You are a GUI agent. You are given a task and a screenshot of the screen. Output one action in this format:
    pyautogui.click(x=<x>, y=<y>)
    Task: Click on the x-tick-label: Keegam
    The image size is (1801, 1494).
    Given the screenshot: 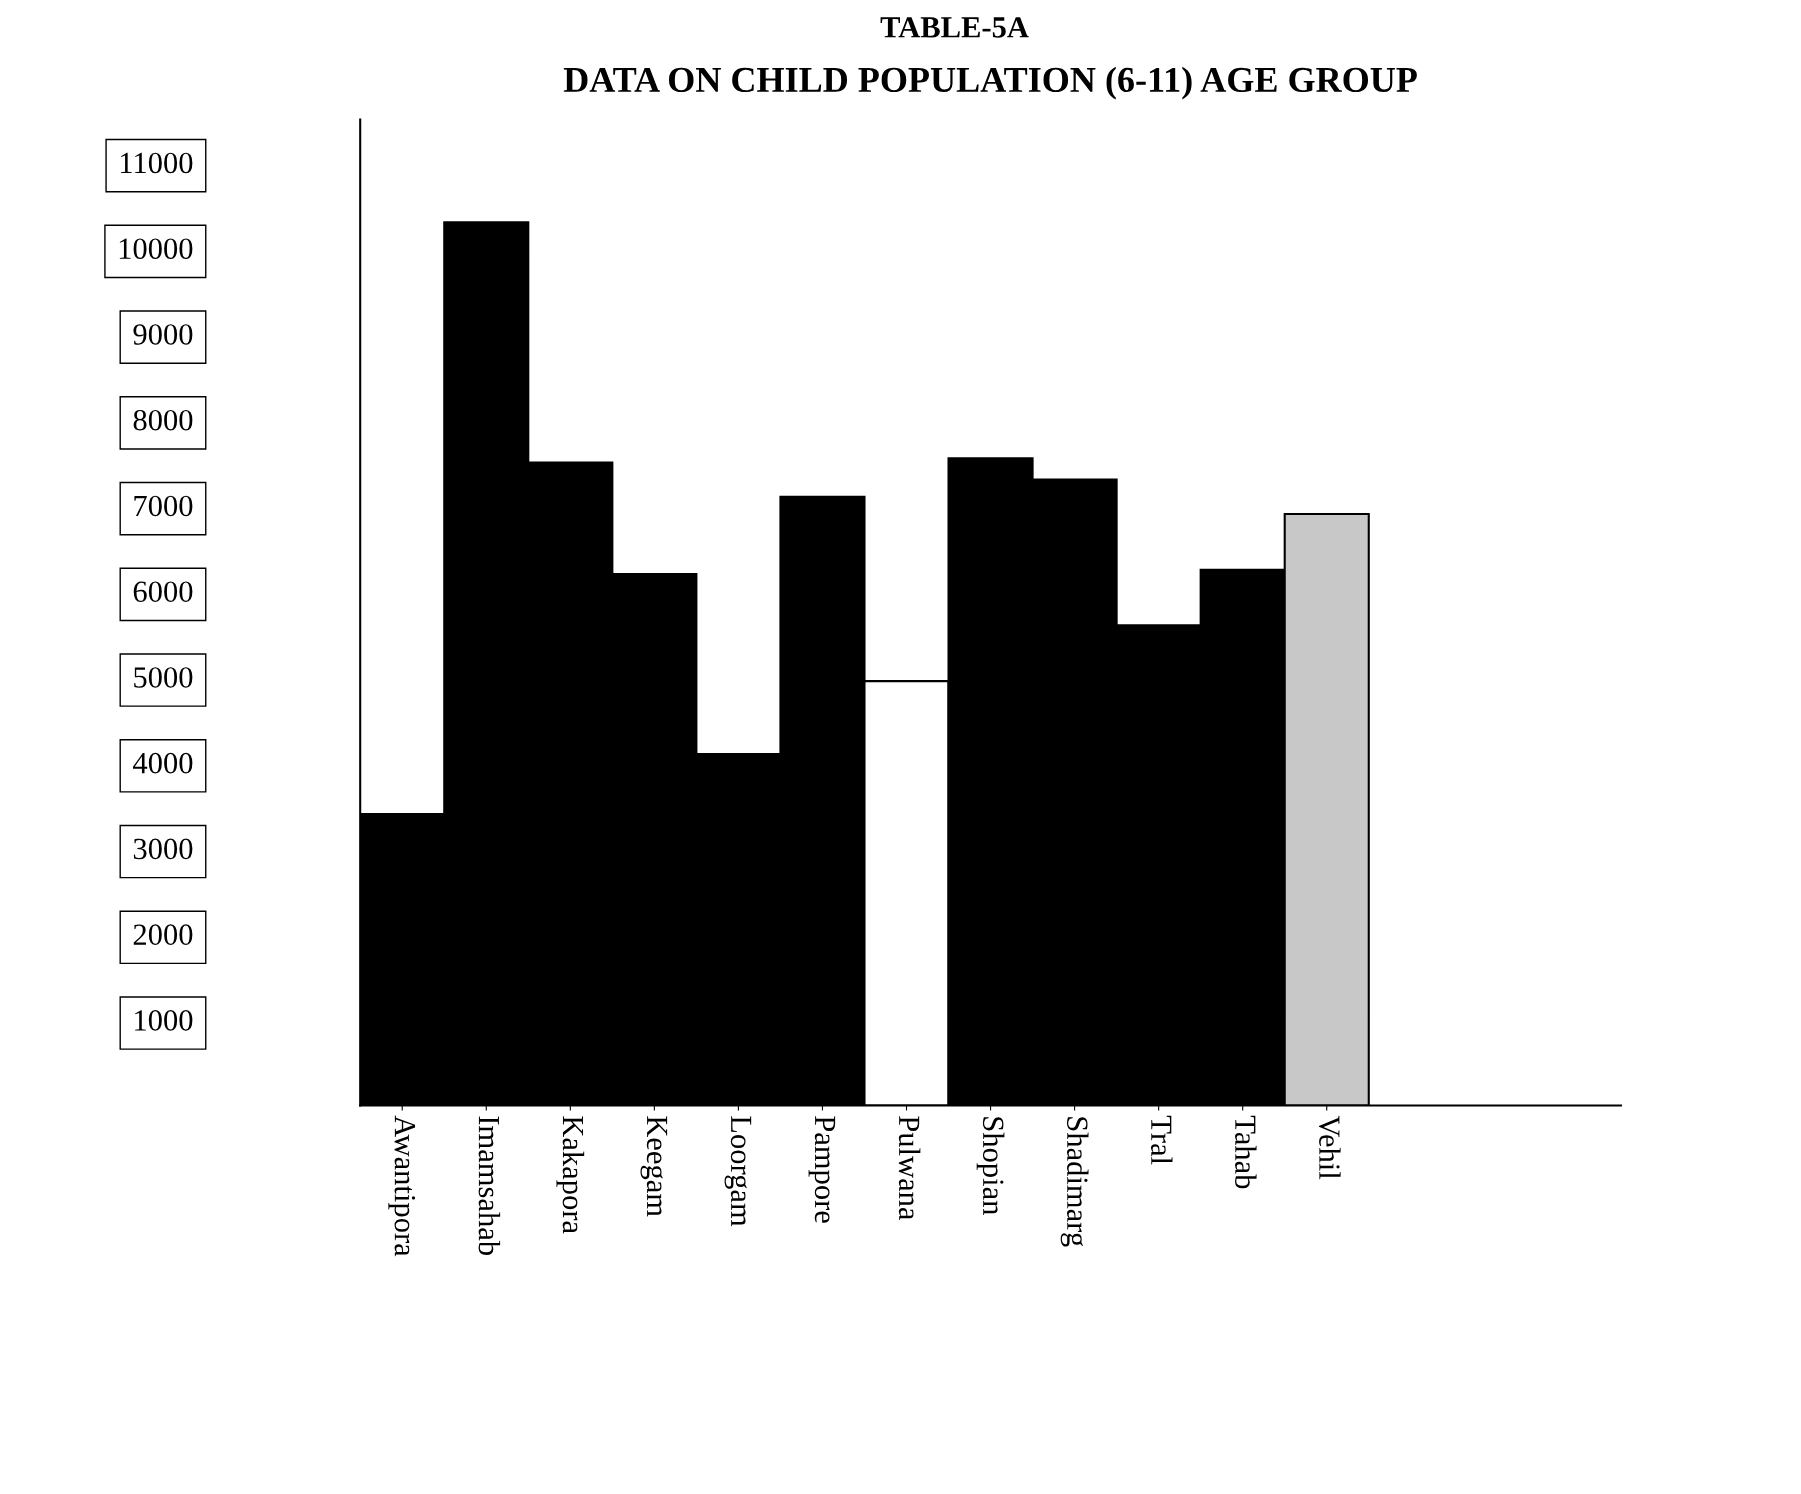 What is the action you would take?
    pyautogui.click(x=654, y=1166)
    